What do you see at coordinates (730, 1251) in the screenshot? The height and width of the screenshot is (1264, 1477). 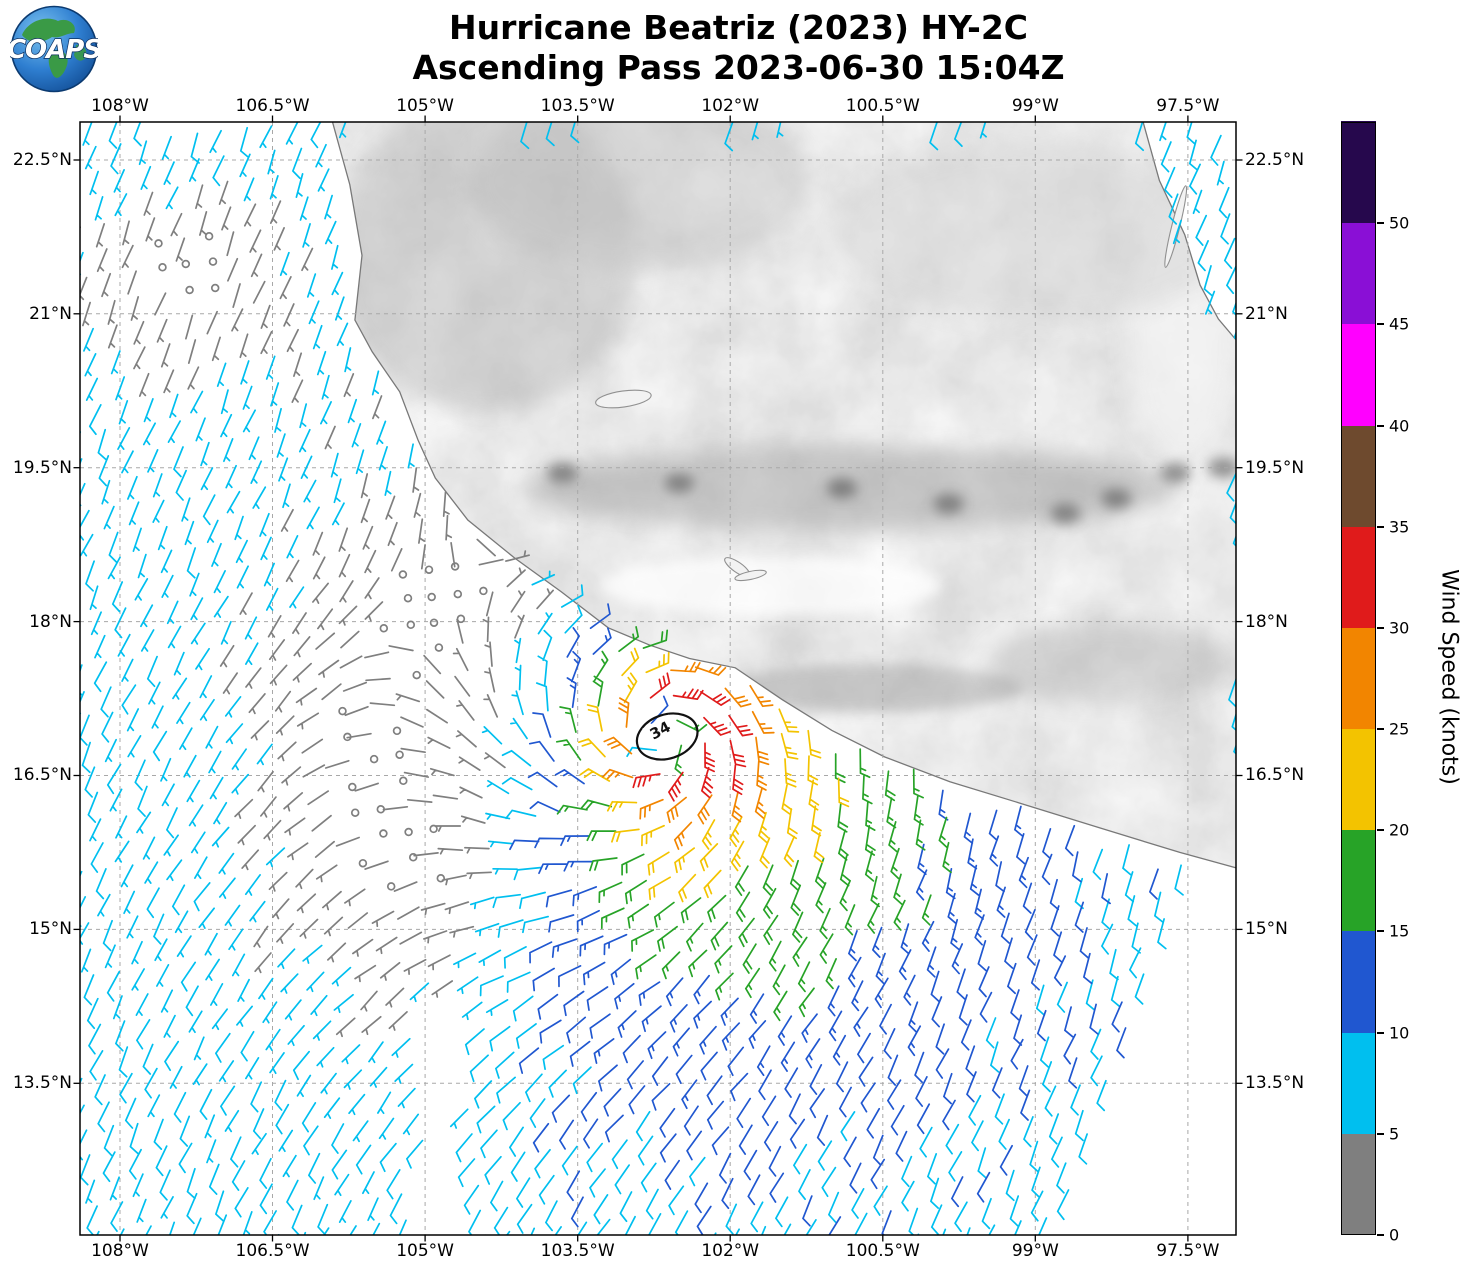 I see `lon-tick-label-bottom: 102°W` at bounding box center [730, 1251].